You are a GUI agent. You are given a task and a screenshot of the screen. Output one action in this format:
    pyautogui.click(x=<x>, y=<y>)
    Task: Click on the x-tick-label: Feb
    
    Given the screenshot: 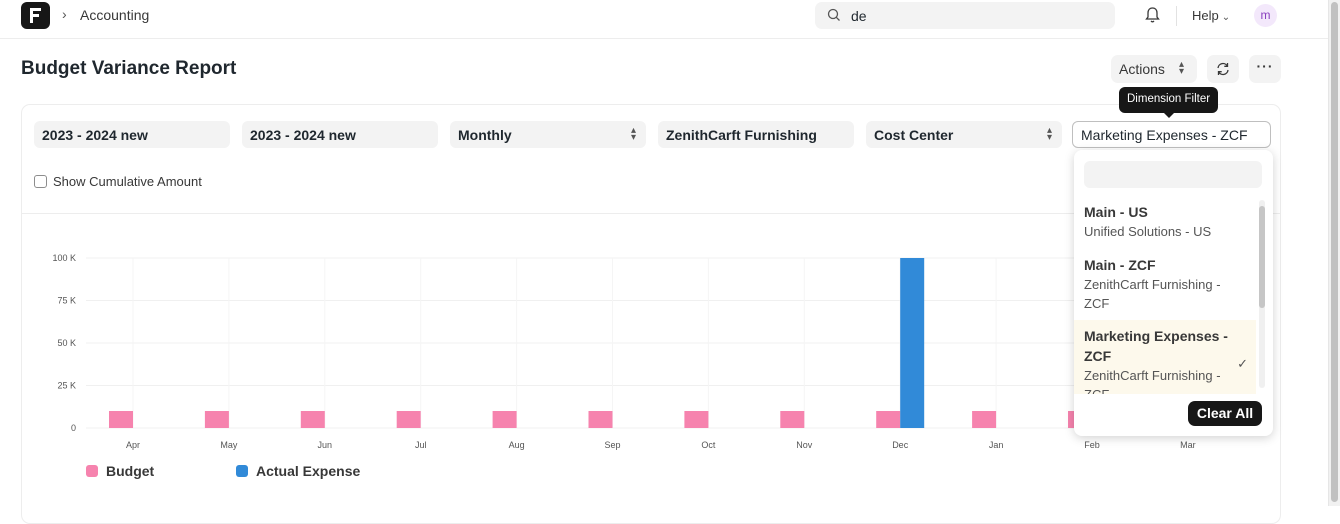 What is the action you would take?
    pyautogui.click(x=1092, y=445)
    